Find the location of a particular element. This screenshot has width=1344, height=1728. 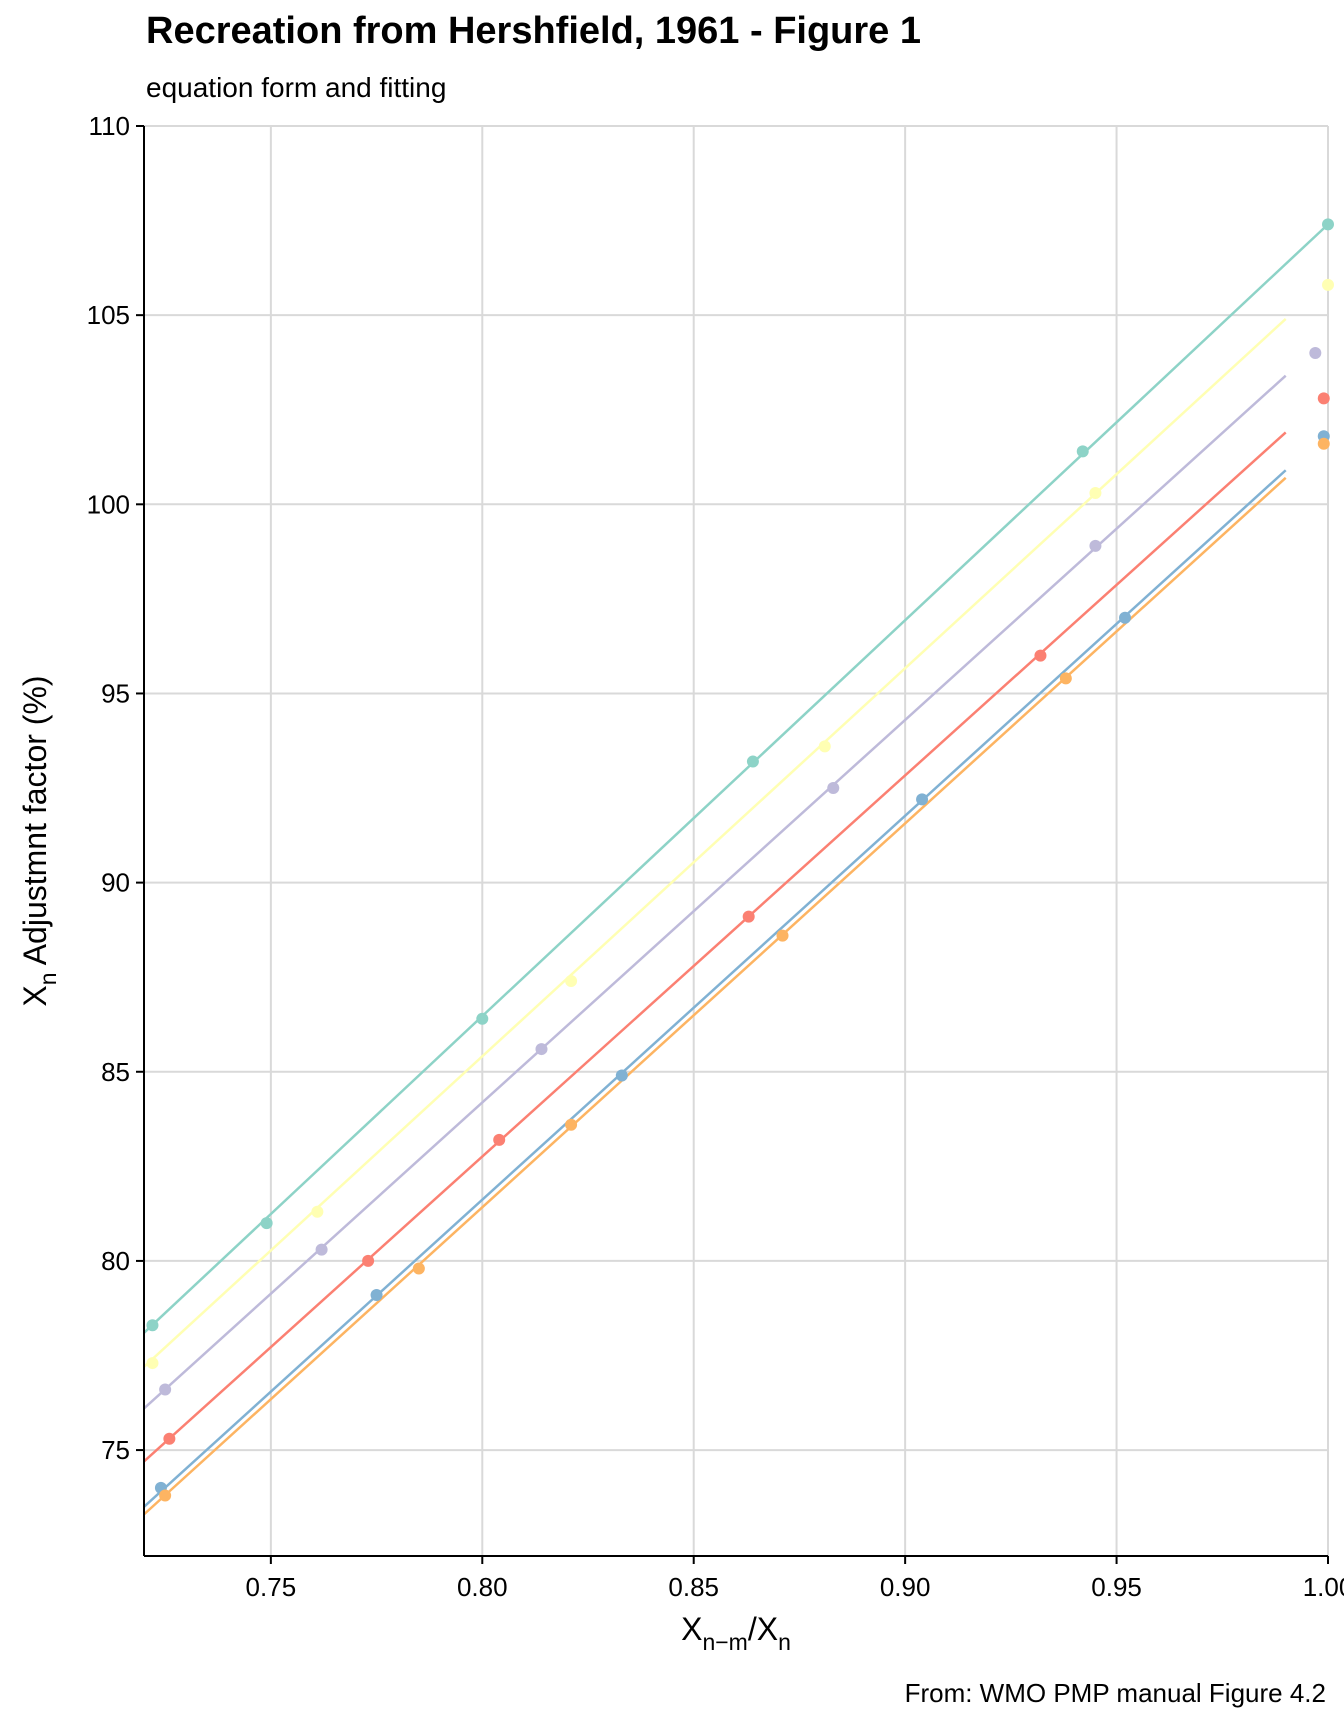

y-tick-label-4: 95 is located at coordinates (115, 693).